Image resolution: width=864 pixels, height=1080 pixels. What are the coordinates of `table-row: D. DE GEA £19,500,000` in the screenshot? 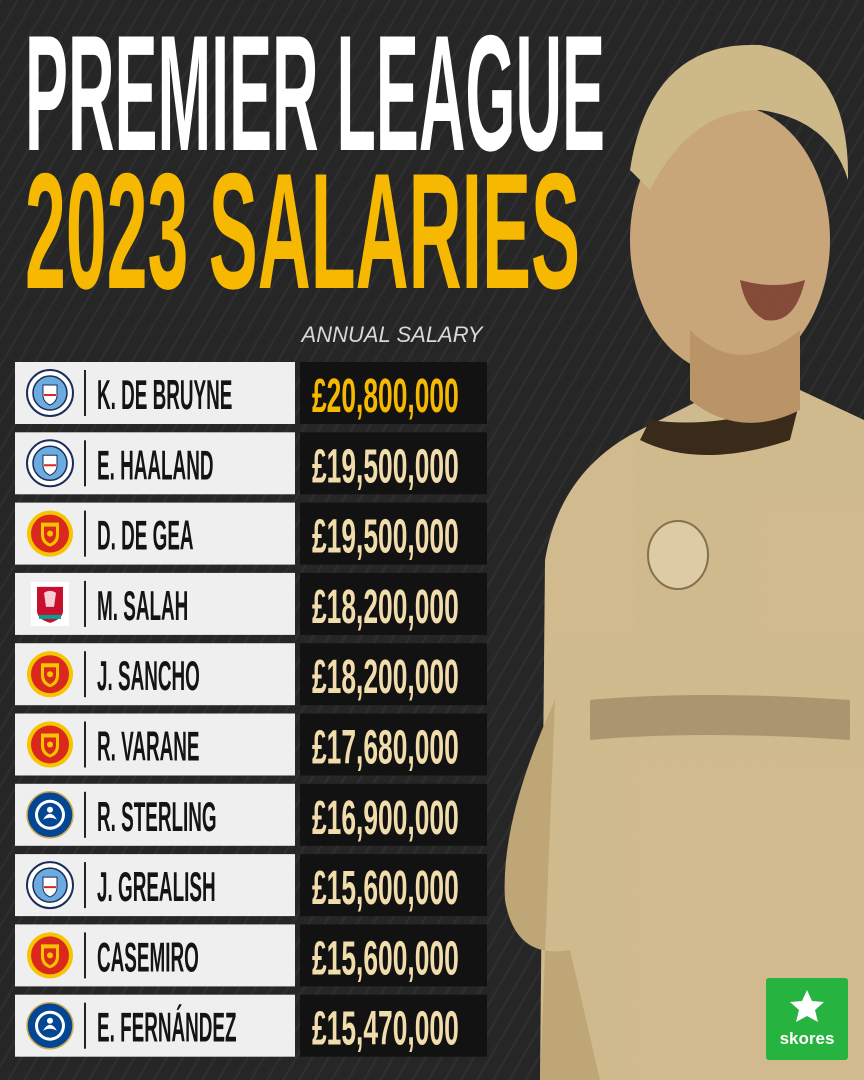 It's located at (251, 533).